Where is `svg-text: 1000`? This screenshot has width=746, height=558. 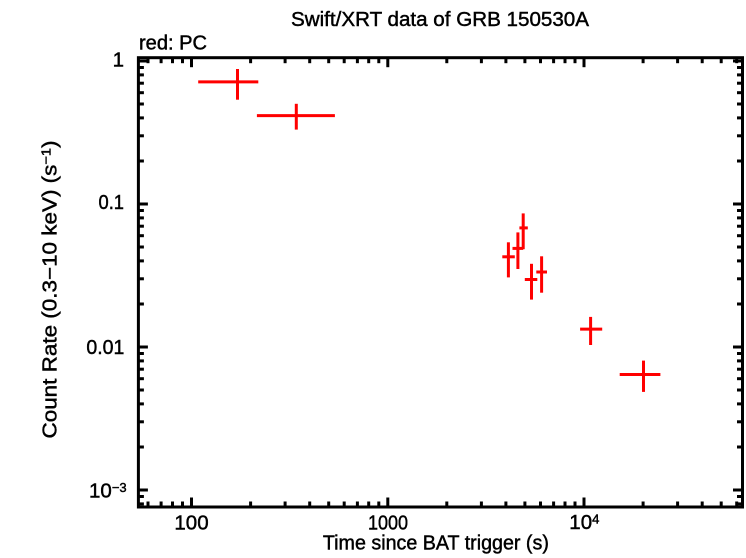 svg-text: 1000 is located at coordinates (388, 522).